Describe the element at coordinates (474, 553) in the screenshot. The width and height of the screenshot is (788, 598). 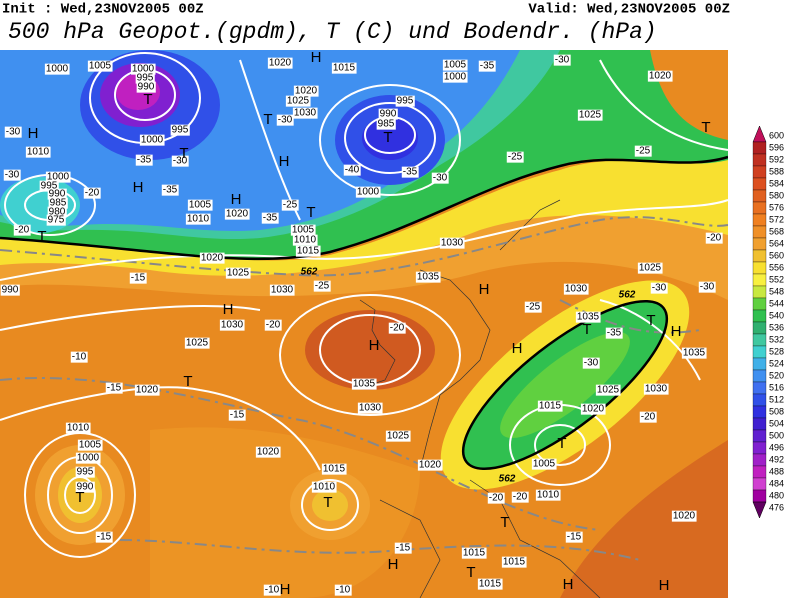
I see `isobar-label: 1015` at that location.